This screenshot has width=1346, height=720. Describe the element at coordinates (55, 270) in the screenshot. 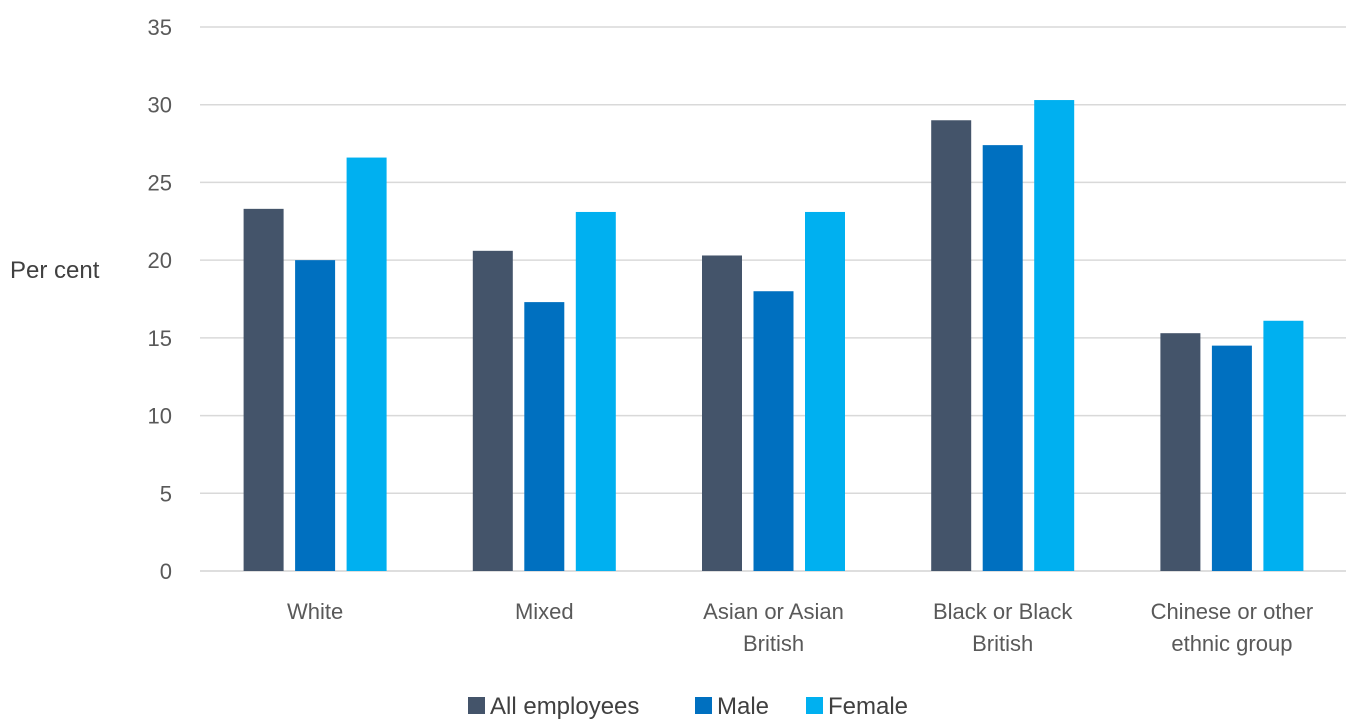

I see `y-axis-title: Per cent` at that location.